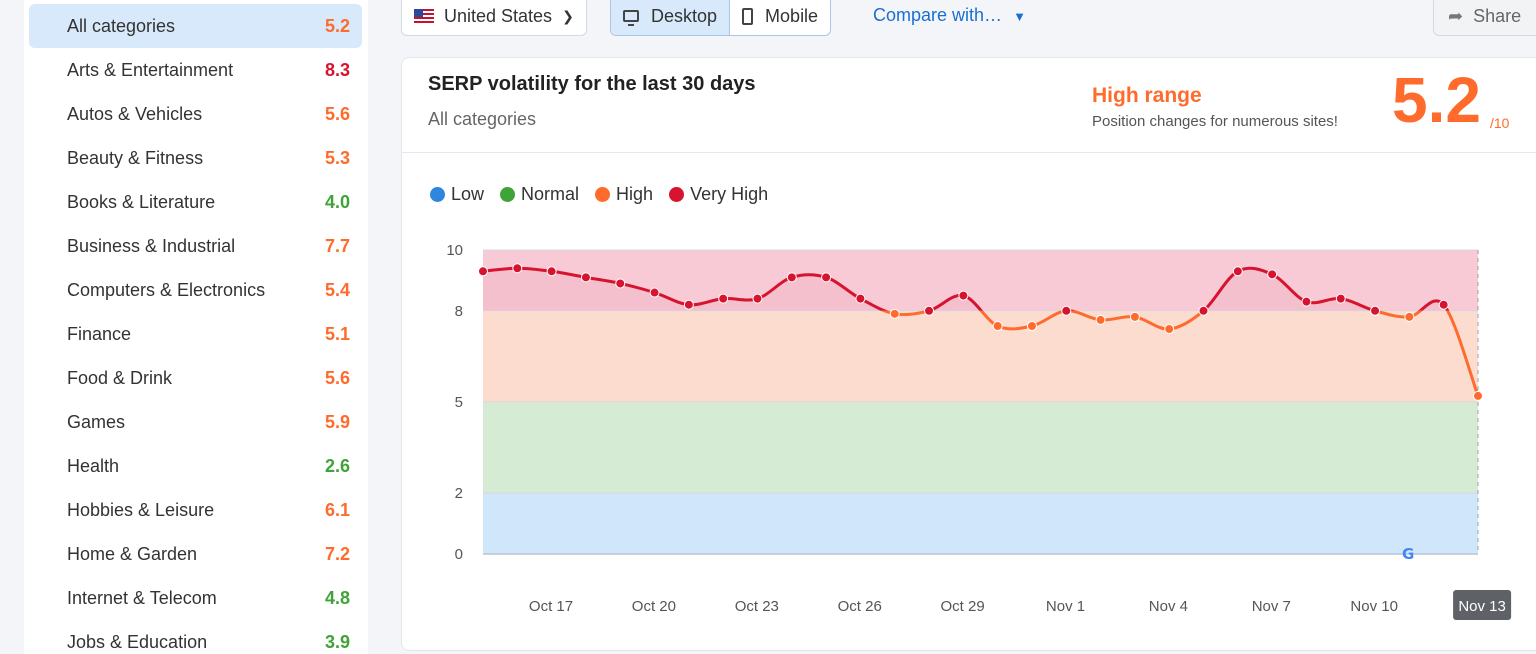  I want to click on legend-item: Very High, so click(718, 194).